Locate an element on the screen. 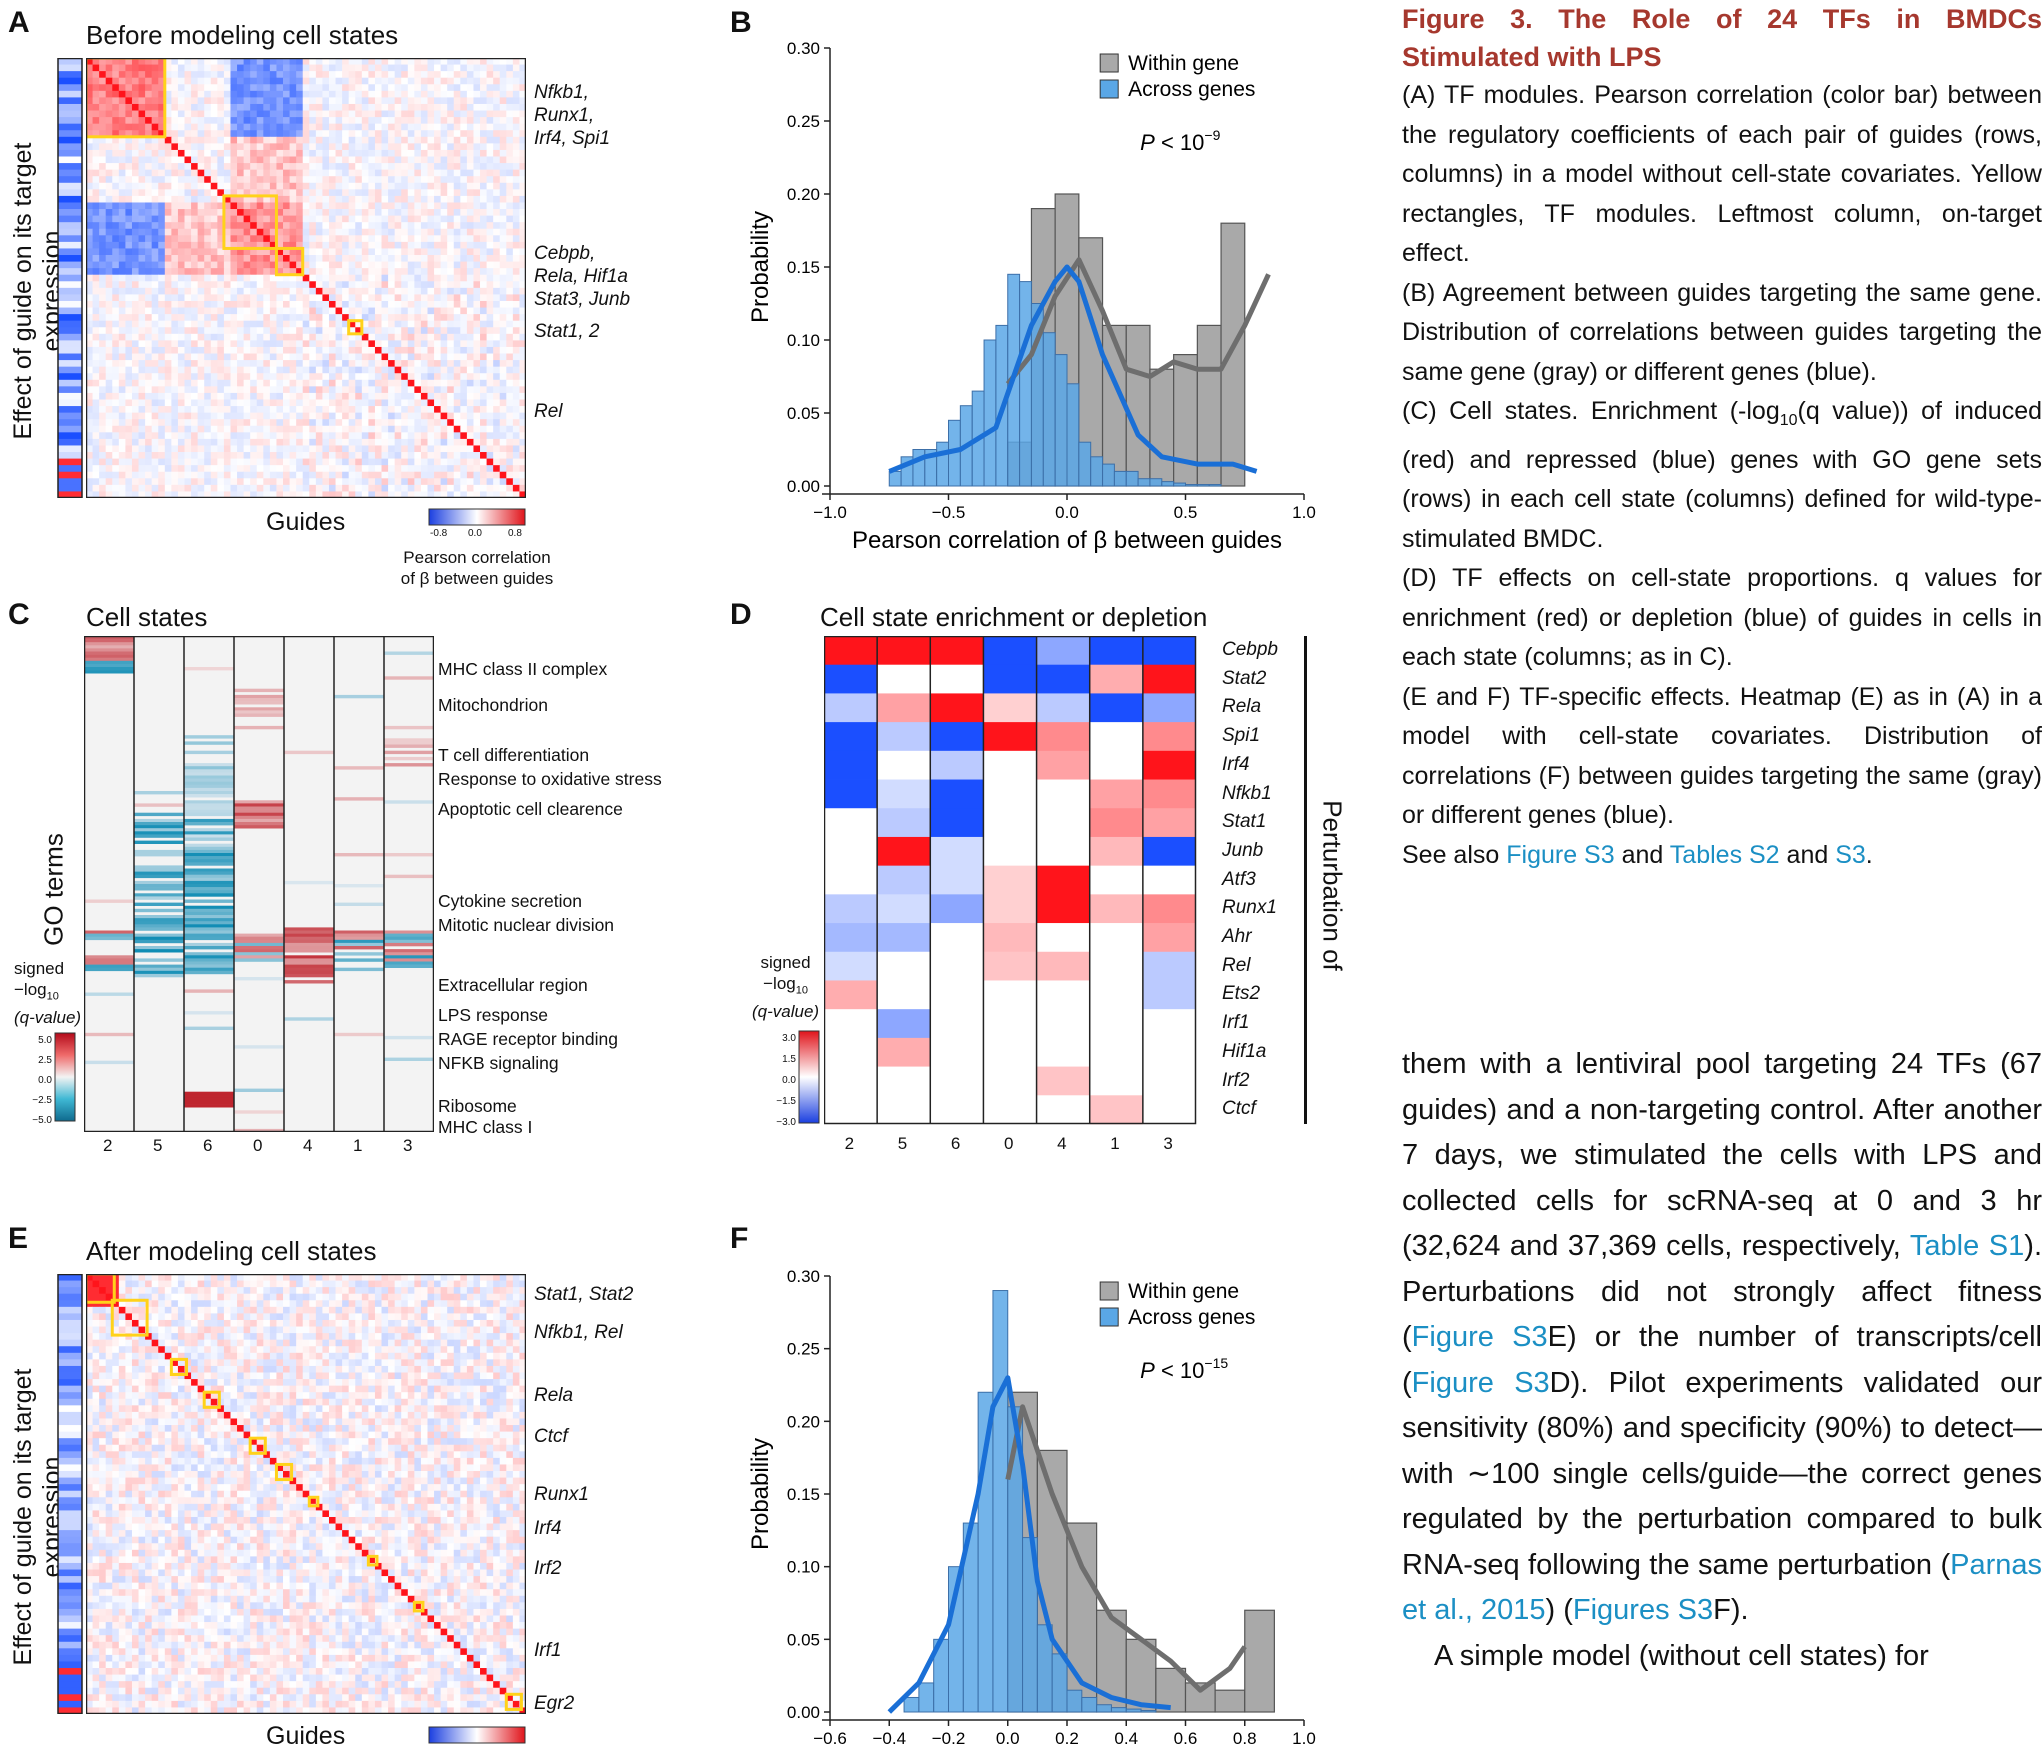  strip-cell is located at coordinates (70, 278).